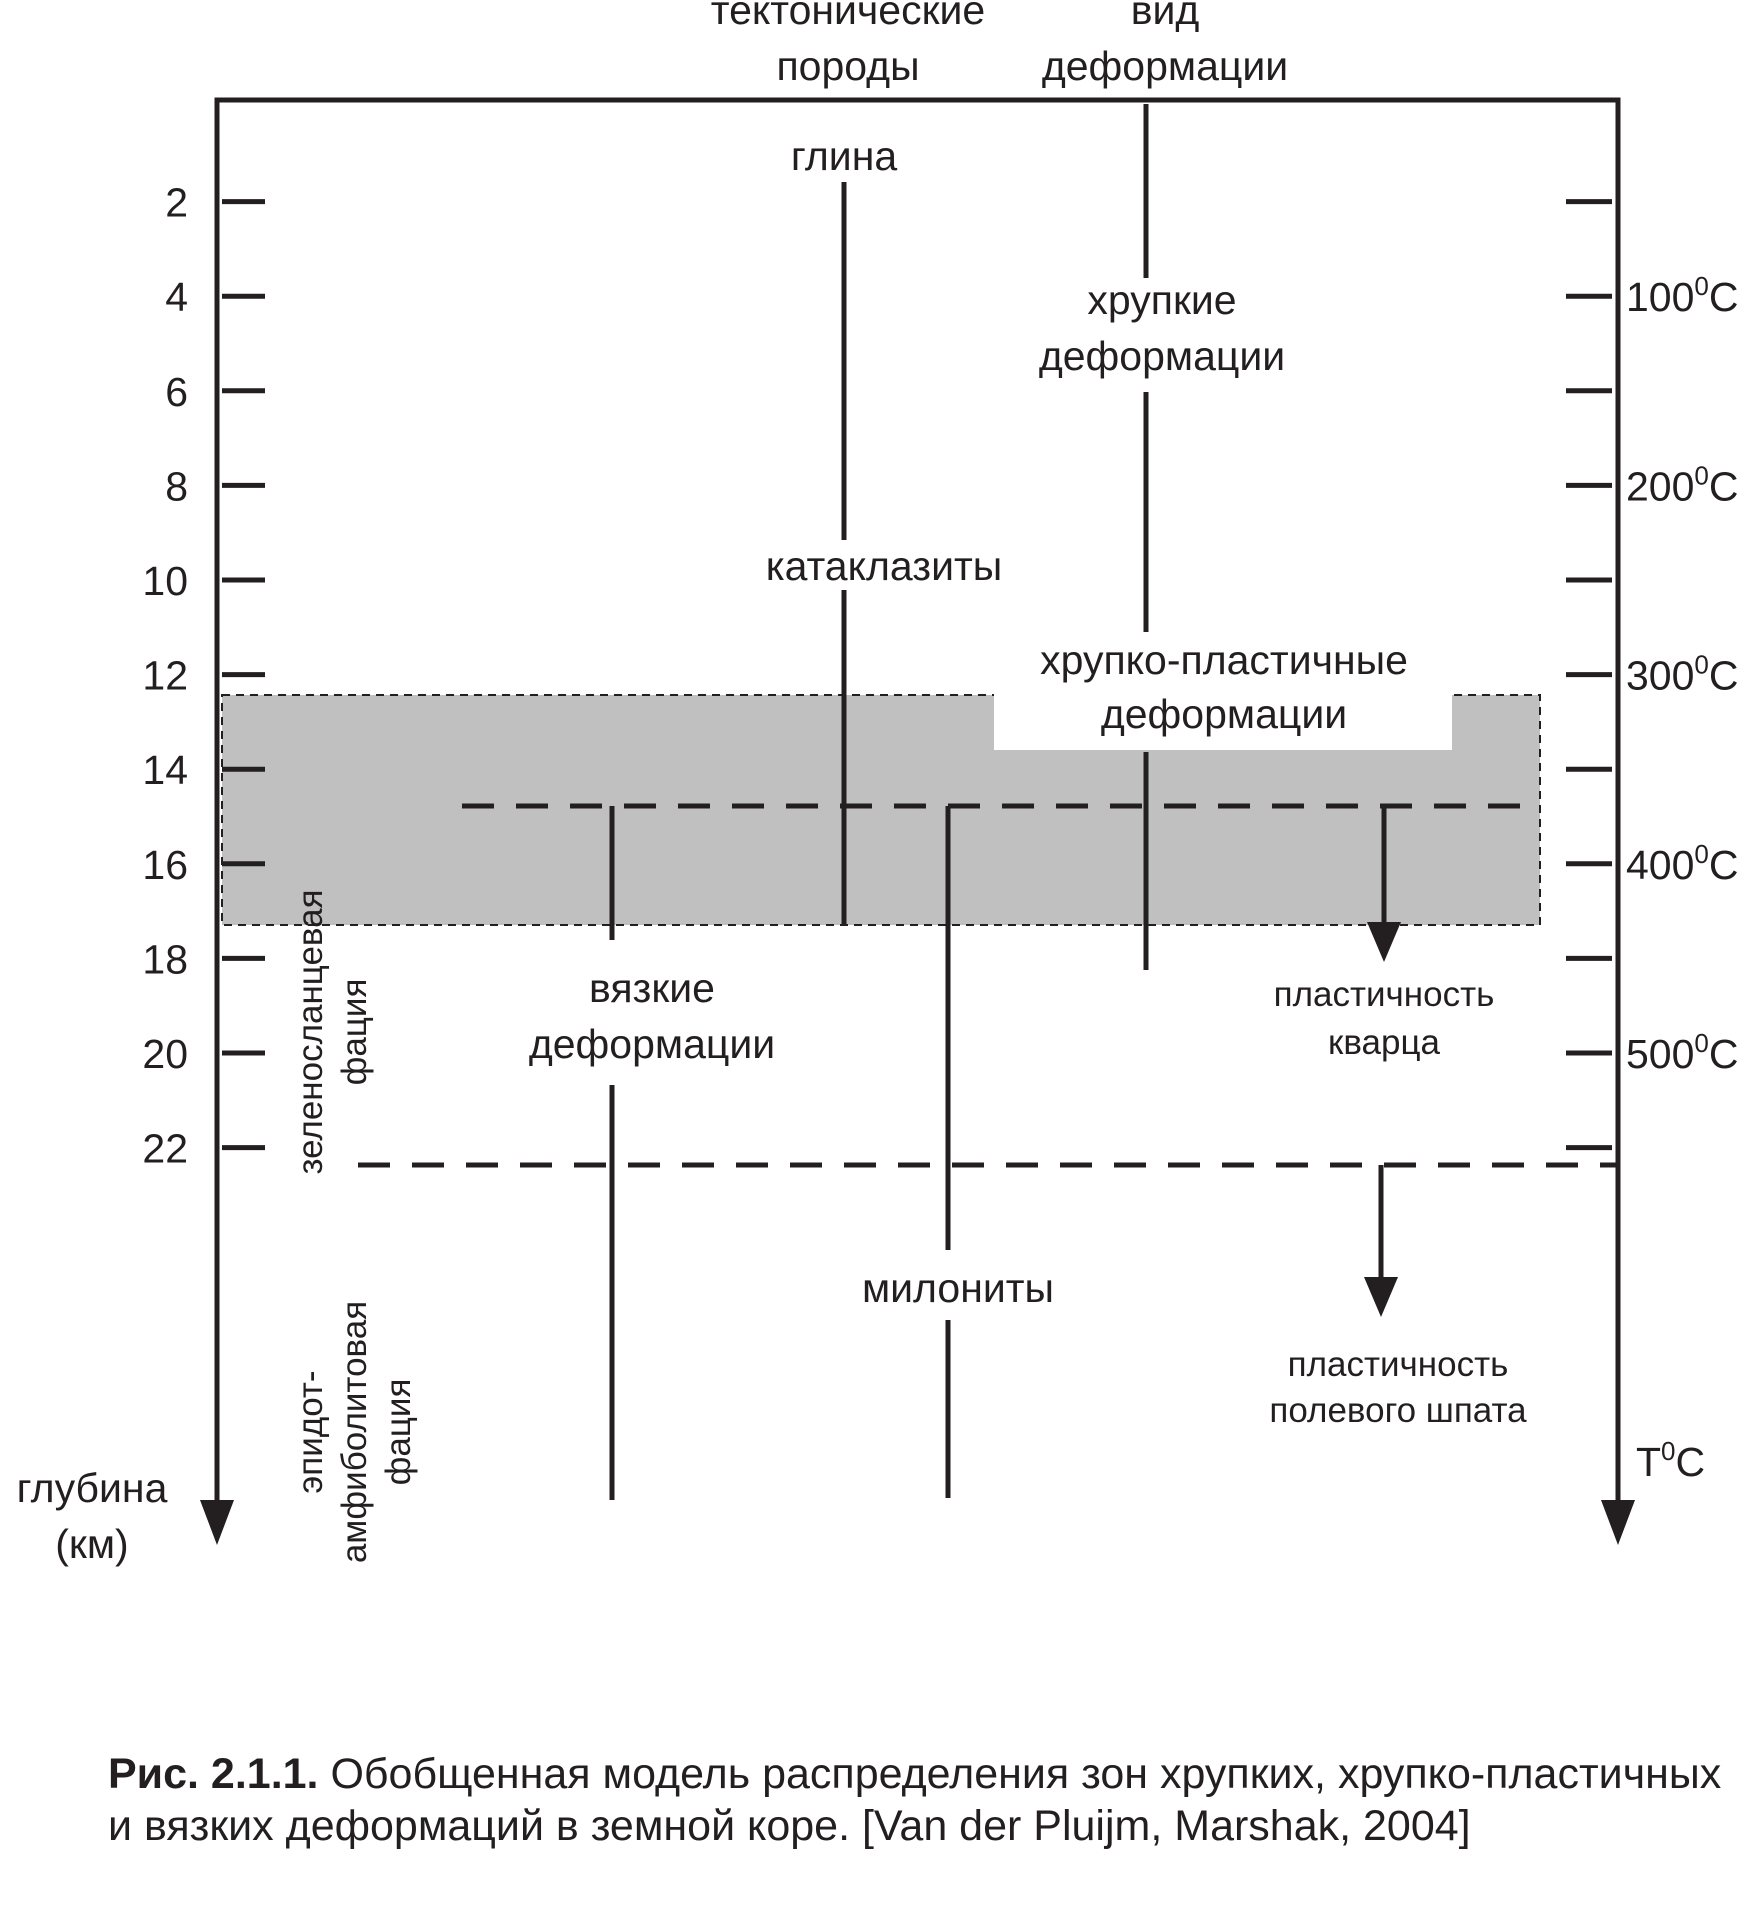 The image size is (1762, 1919). What do you see at coordinates (165, 676) in the screenshot?
I see `depth-tick-label: 12` at bounding box center [165, 676].